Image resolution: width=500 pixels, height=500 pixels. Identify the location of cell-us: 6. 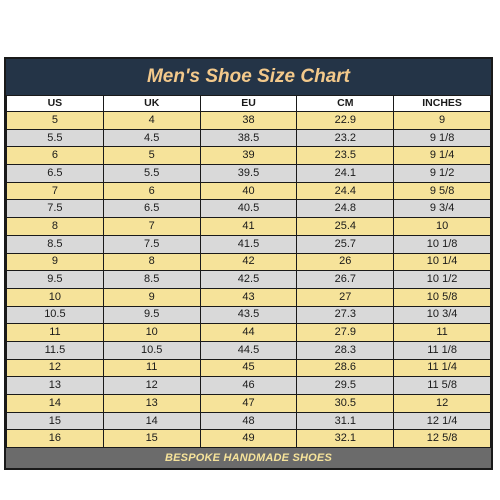
(55, 156).